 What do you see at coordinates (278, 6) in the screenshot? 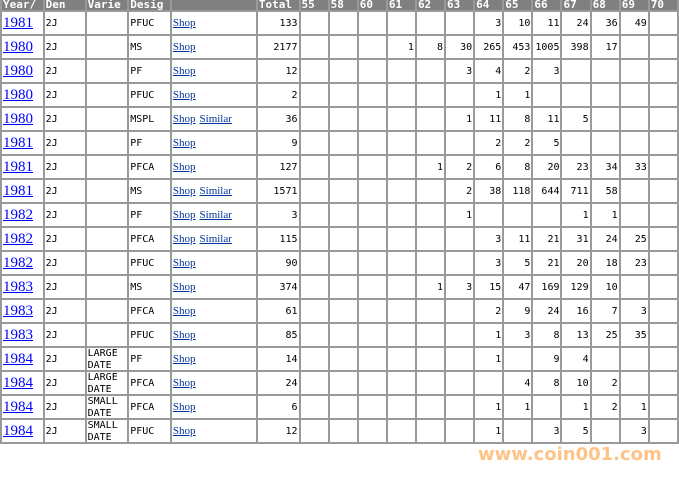
I see `column-header: Total` at bounding box center [278, 6].